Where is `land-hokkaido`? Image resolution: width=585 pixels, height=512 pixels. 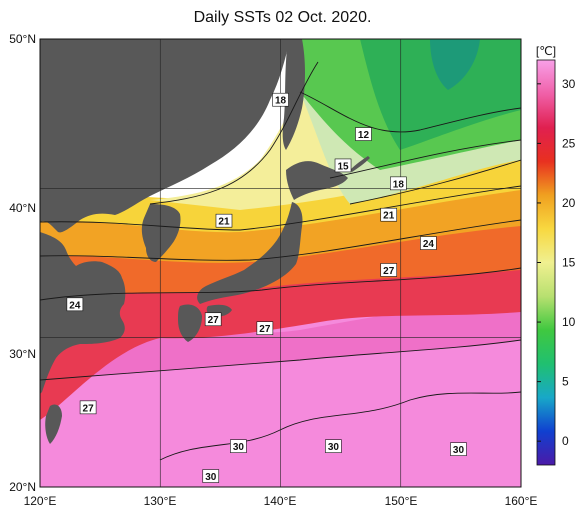 land-hokkaido is located at coordinates (317, 180).